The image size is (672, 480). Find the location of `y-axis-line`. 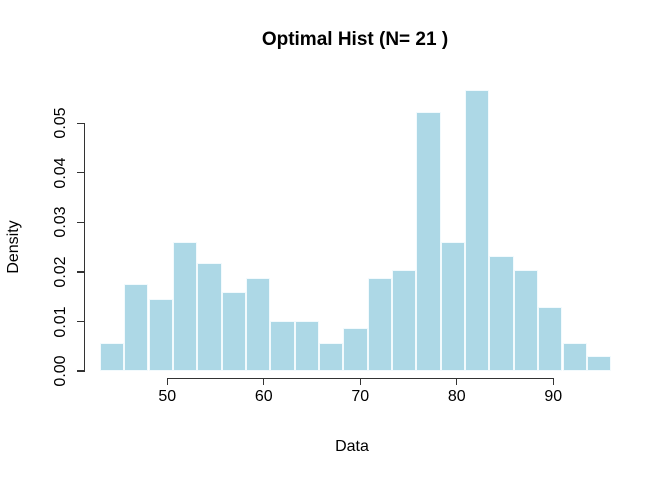

y-axis-line is located at coordinates (85, 247).